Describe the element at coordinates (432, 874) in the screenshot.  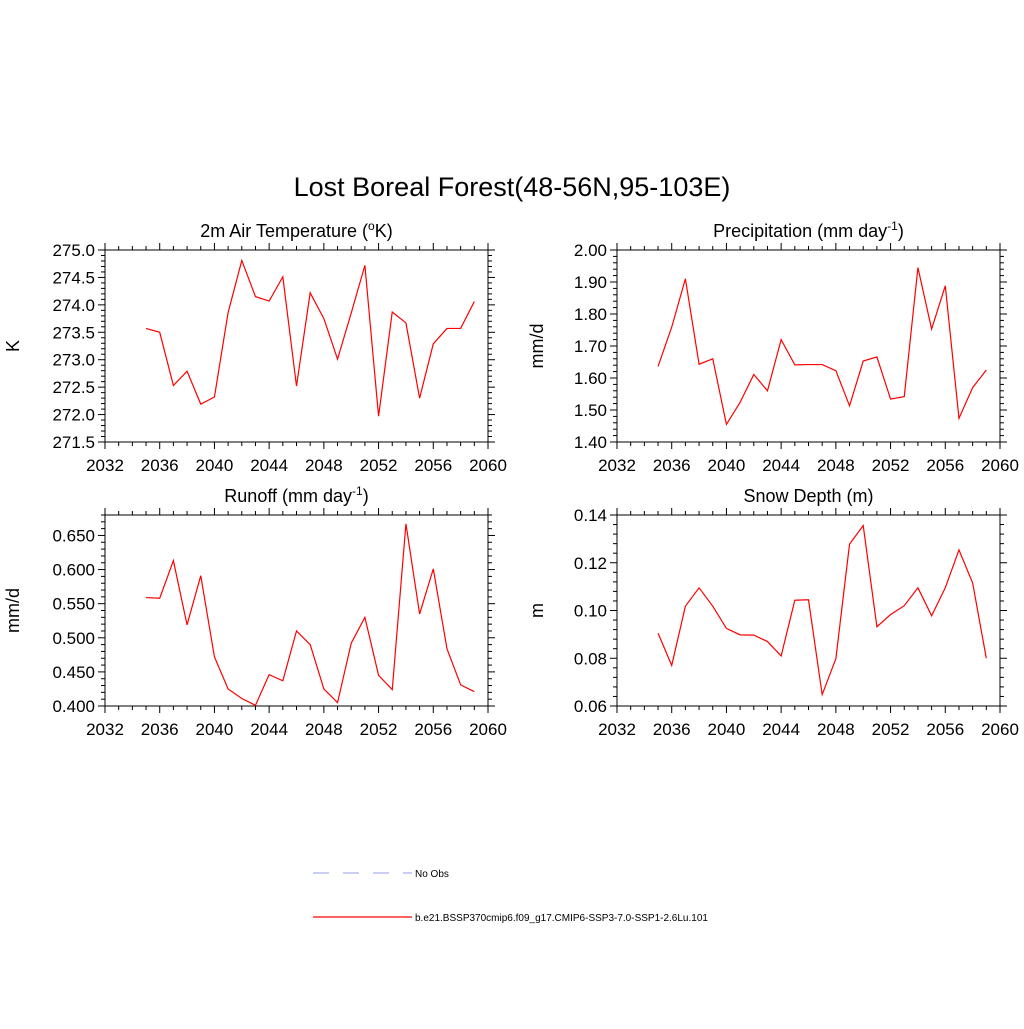
I see `legend-label-1: No Obs` at that location.